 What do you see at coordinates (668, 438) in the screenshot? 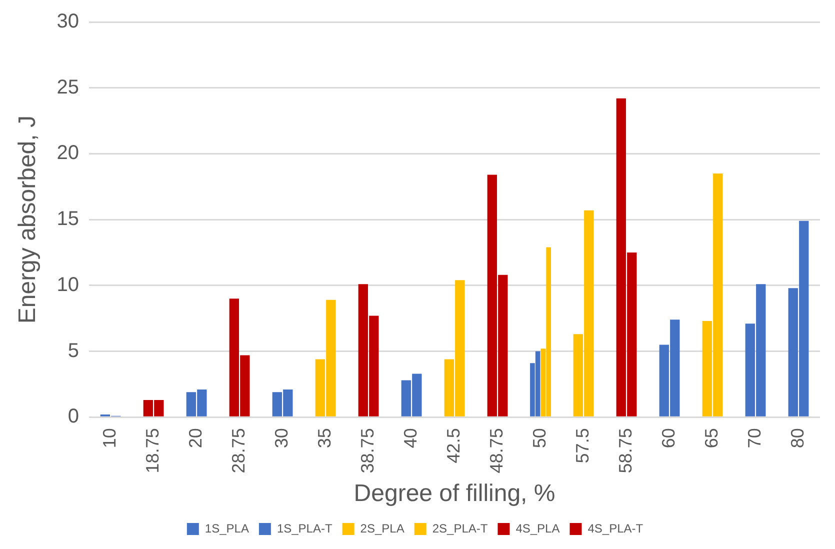
I see `x-tick-label: 60` at bounding box center [668, 438].